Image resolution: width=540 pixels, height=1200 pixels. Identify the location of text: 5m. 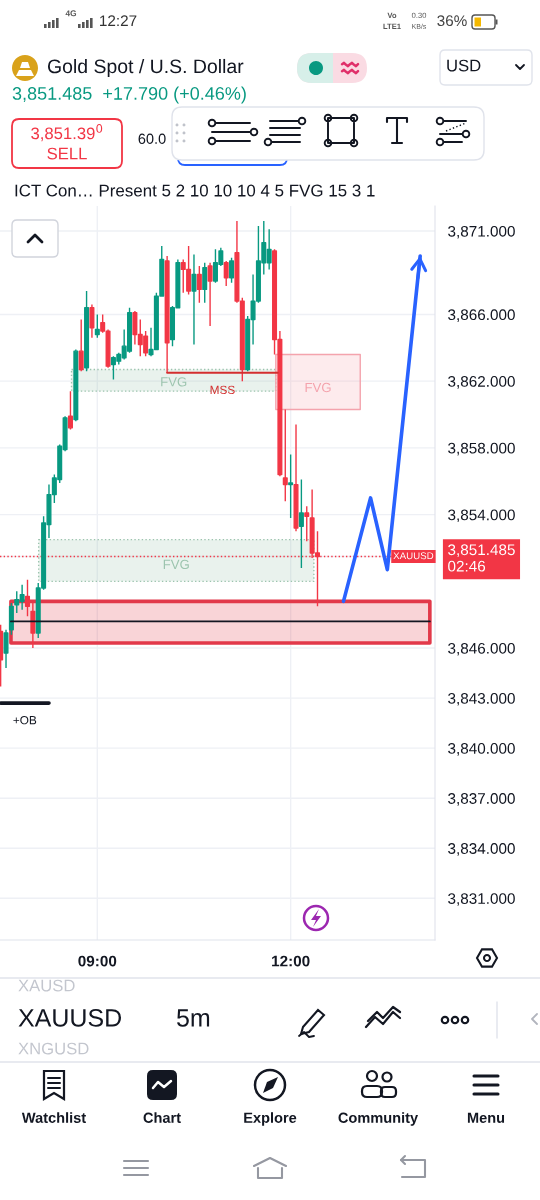
(193, 1018).